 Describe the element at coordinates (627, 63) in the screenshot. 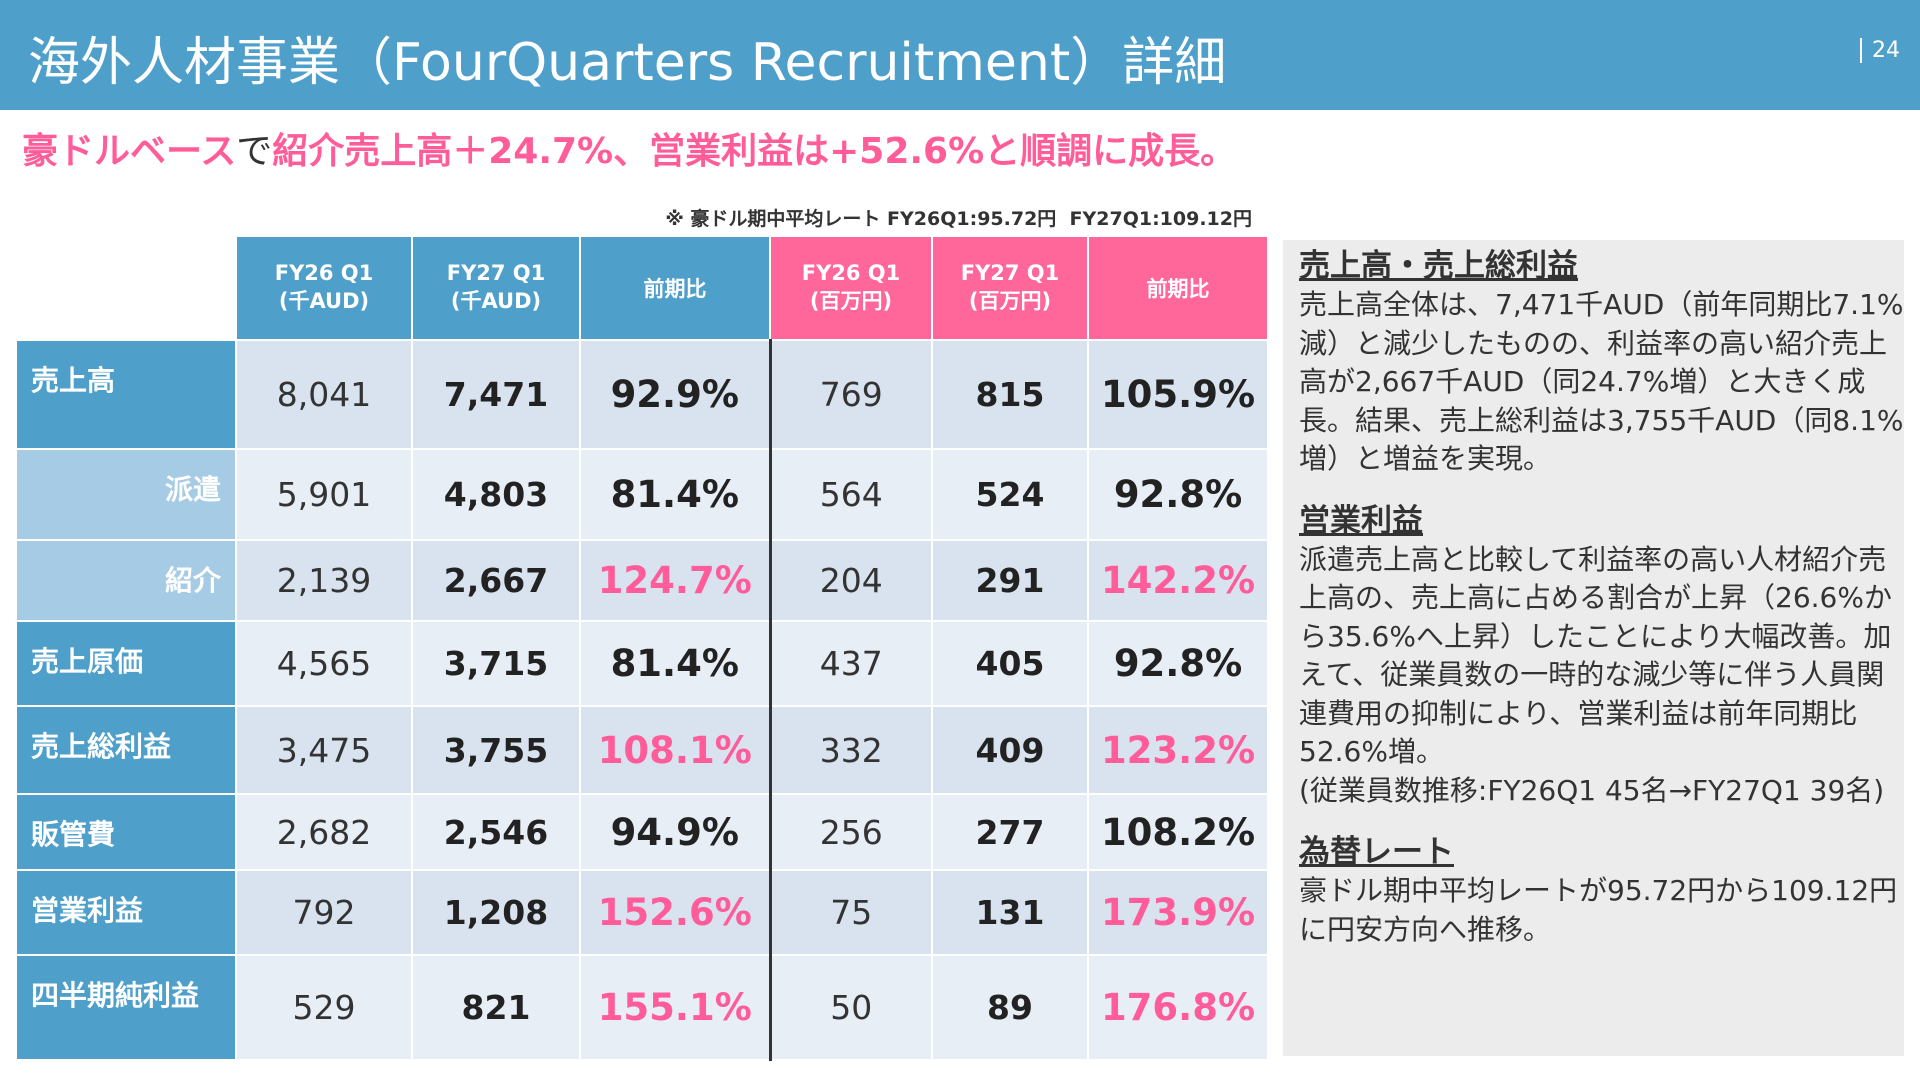

I see `title: 海外人材事業（FourQuarters Recruitment）詳細` at that location.